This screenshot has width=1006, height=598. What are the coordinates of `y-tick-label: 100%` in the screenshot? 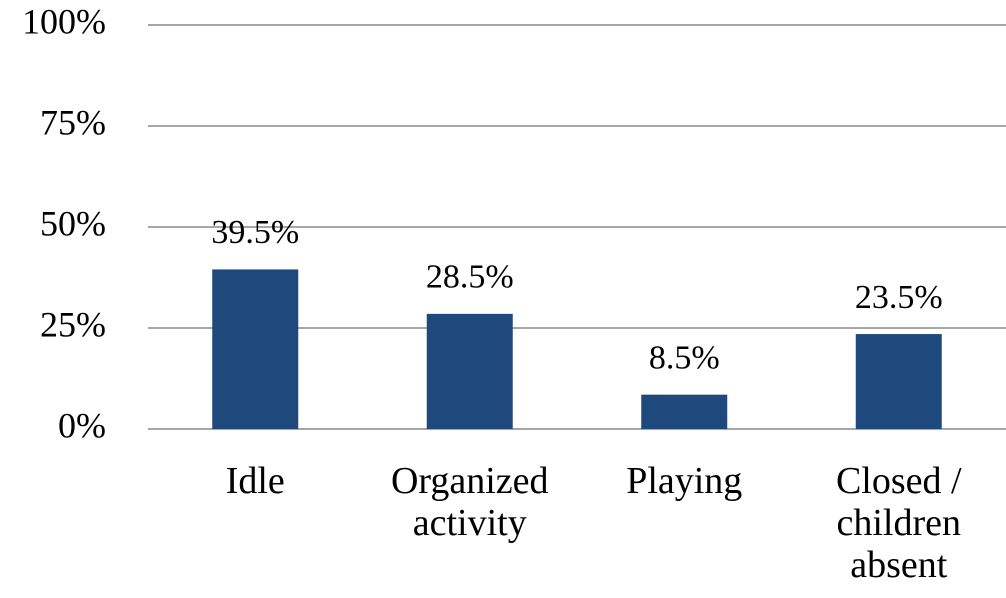 It's located at (64, 21).